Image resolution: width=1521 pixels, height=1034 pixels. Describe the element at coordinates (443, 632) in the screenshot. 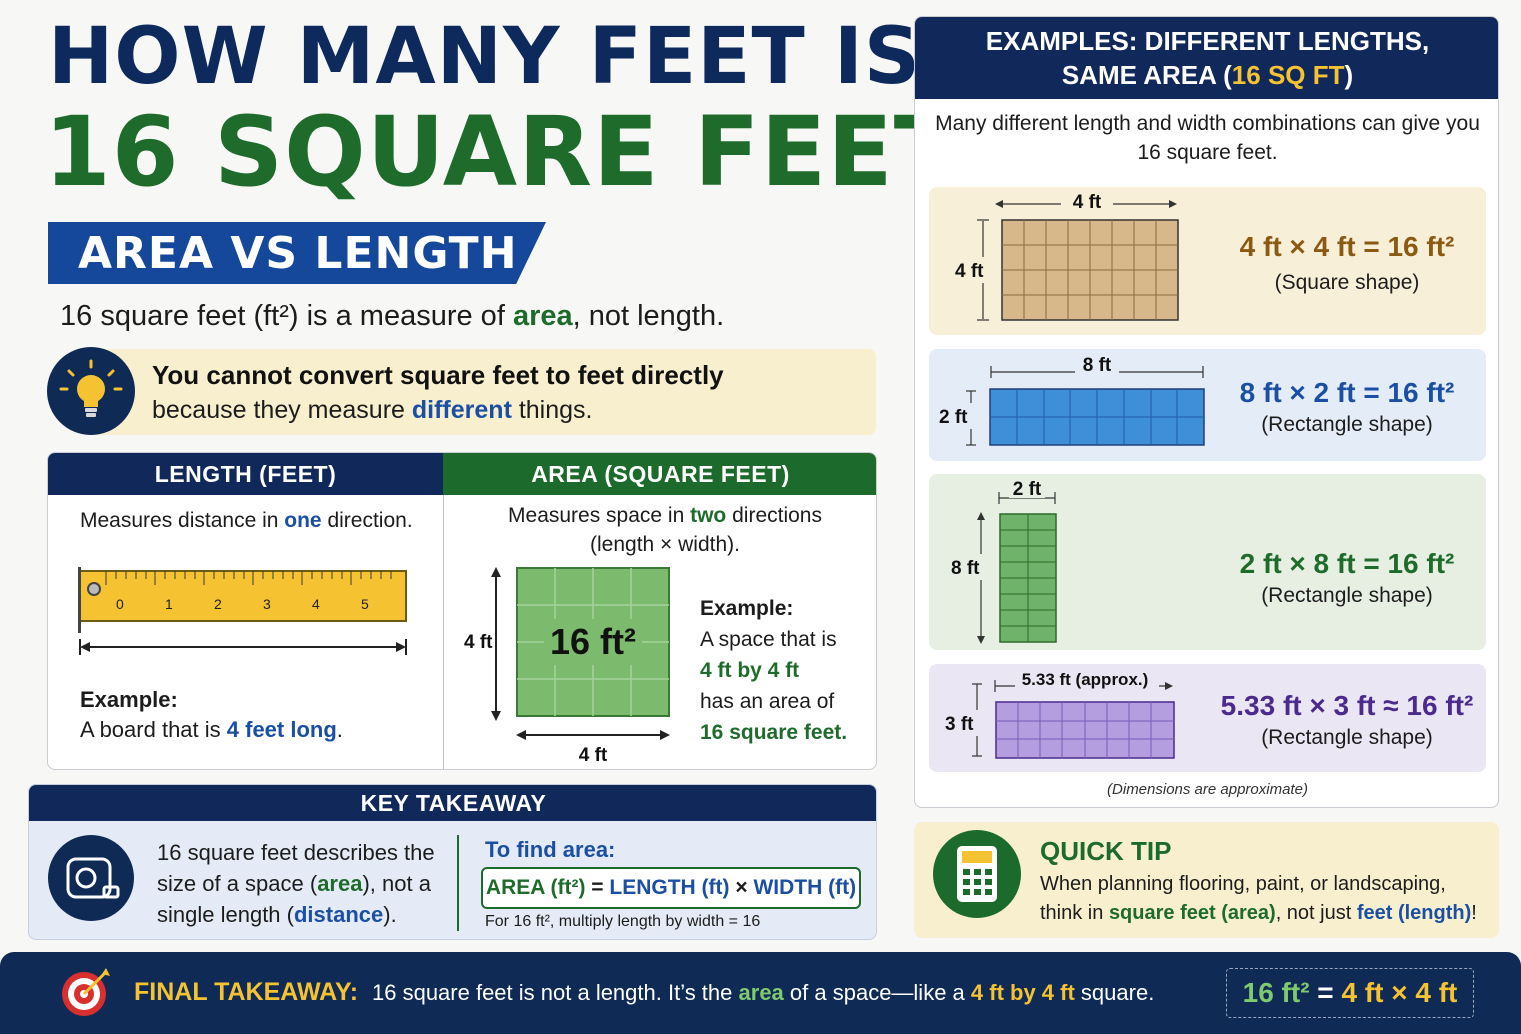

I see `panel-divider` at that location.